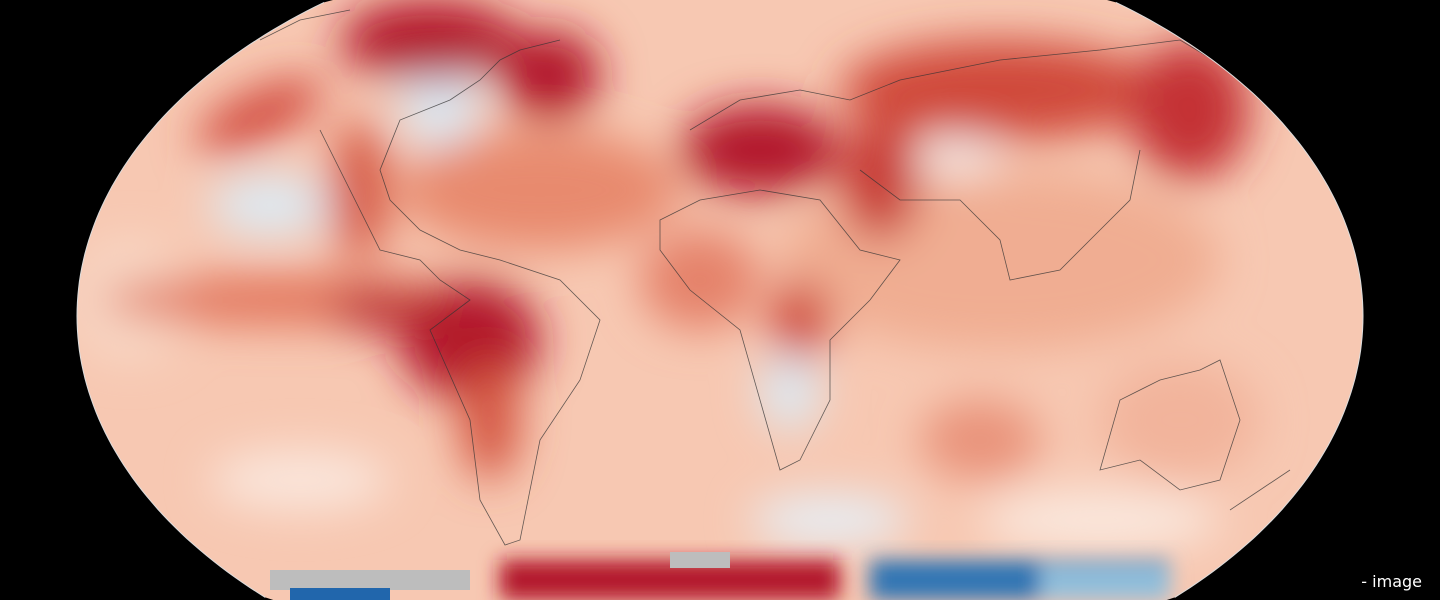 The width and height of the screenshot is (1440, 600). I want to click on image-caption: - image, so click(1391, 581).